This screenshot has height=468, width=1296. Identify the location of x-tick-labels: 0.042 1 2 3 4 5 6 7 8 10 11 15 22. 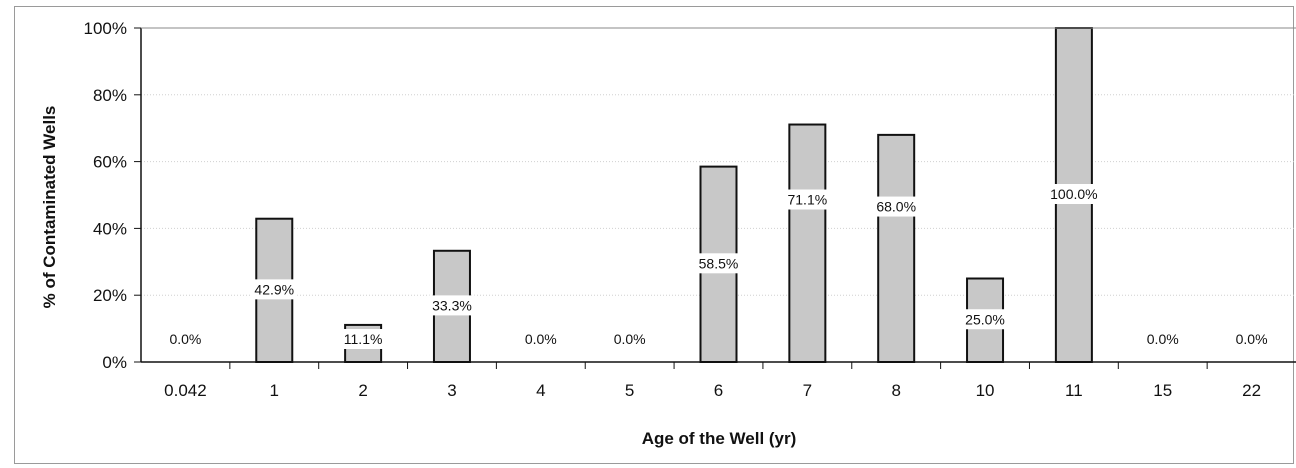
(712, 390).